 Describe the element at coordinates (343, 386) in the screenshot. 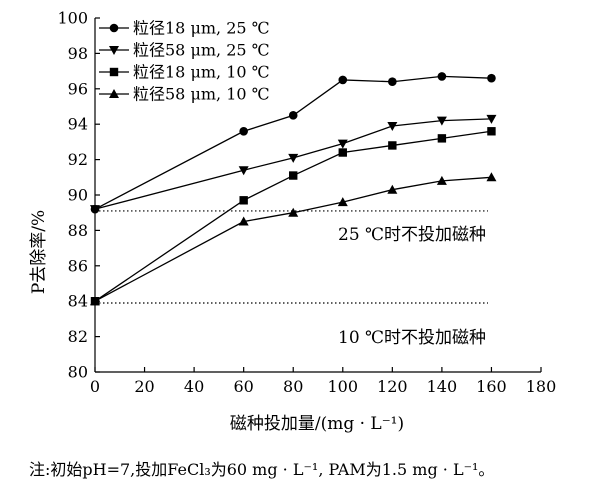

I see `x-tick-label-100: 100` at that location.